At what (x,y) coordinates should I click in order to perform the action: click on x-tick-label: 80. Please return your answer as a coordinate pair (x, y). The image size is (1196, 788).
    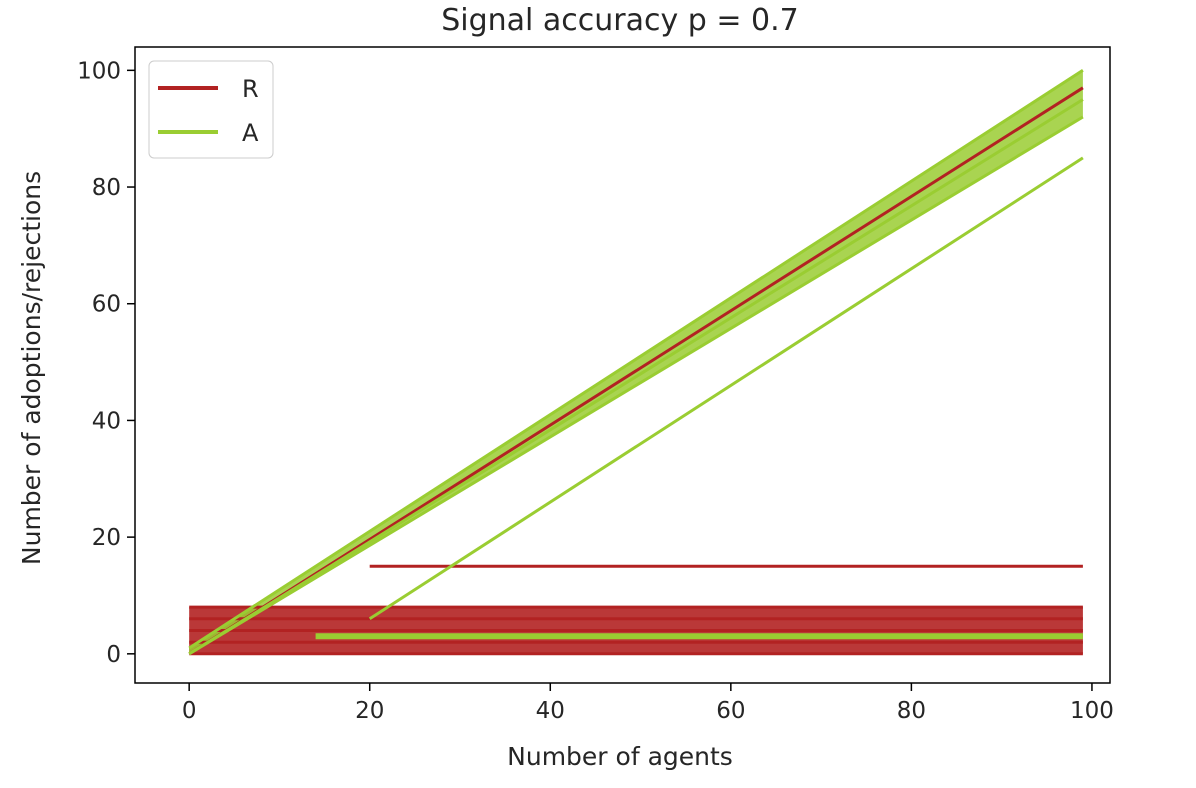
    Looking at the image, I should click on (911, 711).